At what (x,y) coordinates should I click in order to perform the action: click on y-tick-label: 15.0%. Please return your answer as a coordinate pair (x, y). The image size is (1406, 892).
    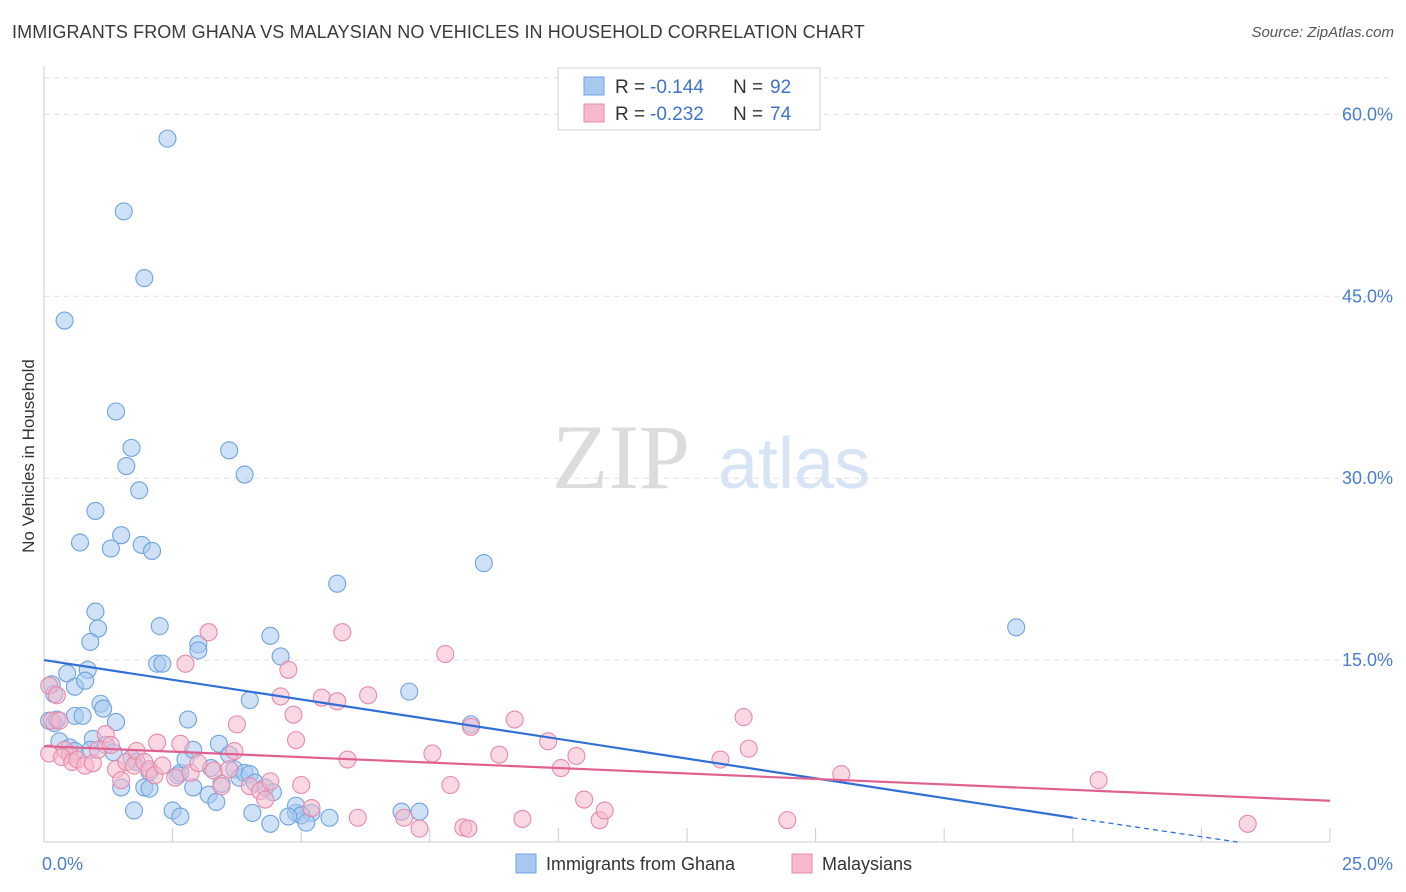
    Looking at the image, I should click on (1367, 660).